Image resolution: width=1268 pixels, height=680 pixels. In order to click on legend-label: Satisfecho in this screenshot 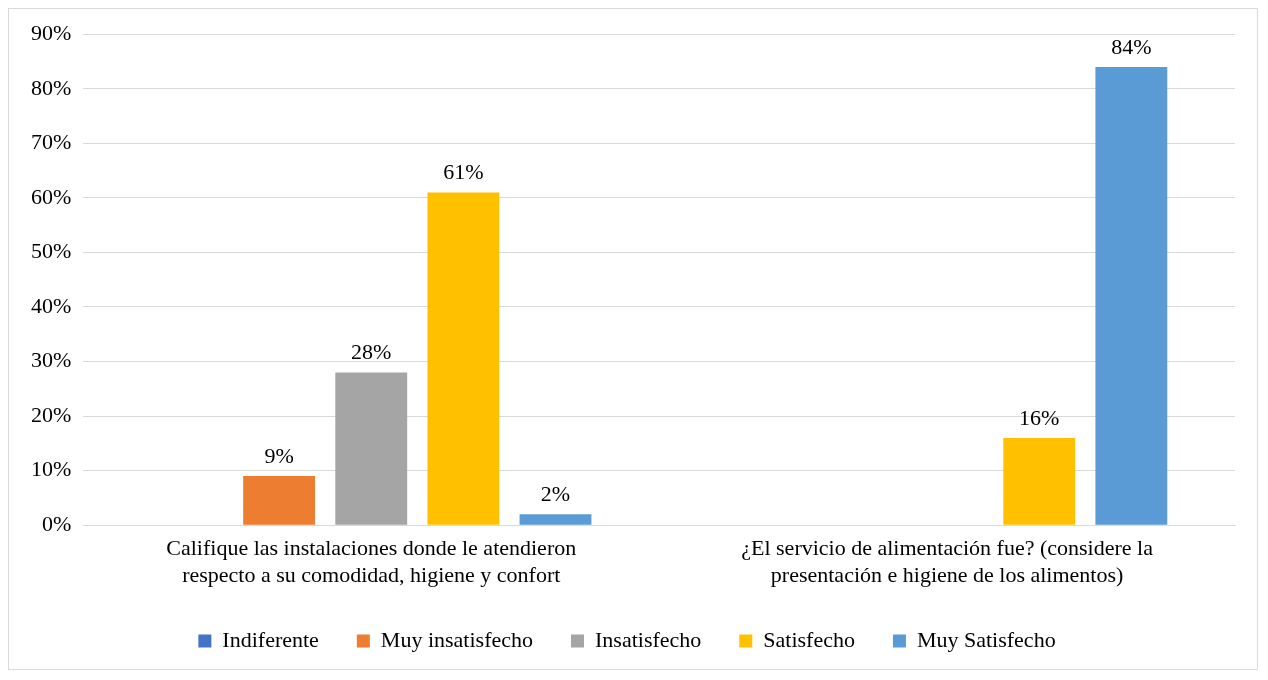, I will do `click(809, 639)`.